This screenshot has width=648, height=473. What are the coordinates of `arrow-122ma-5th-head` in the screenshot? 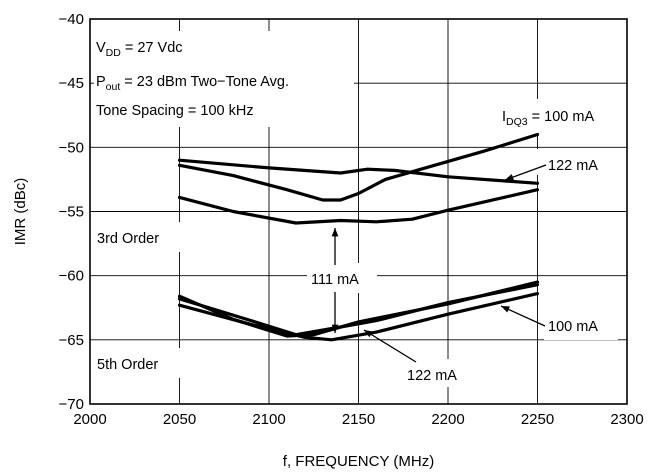 It's located at (368, 334).